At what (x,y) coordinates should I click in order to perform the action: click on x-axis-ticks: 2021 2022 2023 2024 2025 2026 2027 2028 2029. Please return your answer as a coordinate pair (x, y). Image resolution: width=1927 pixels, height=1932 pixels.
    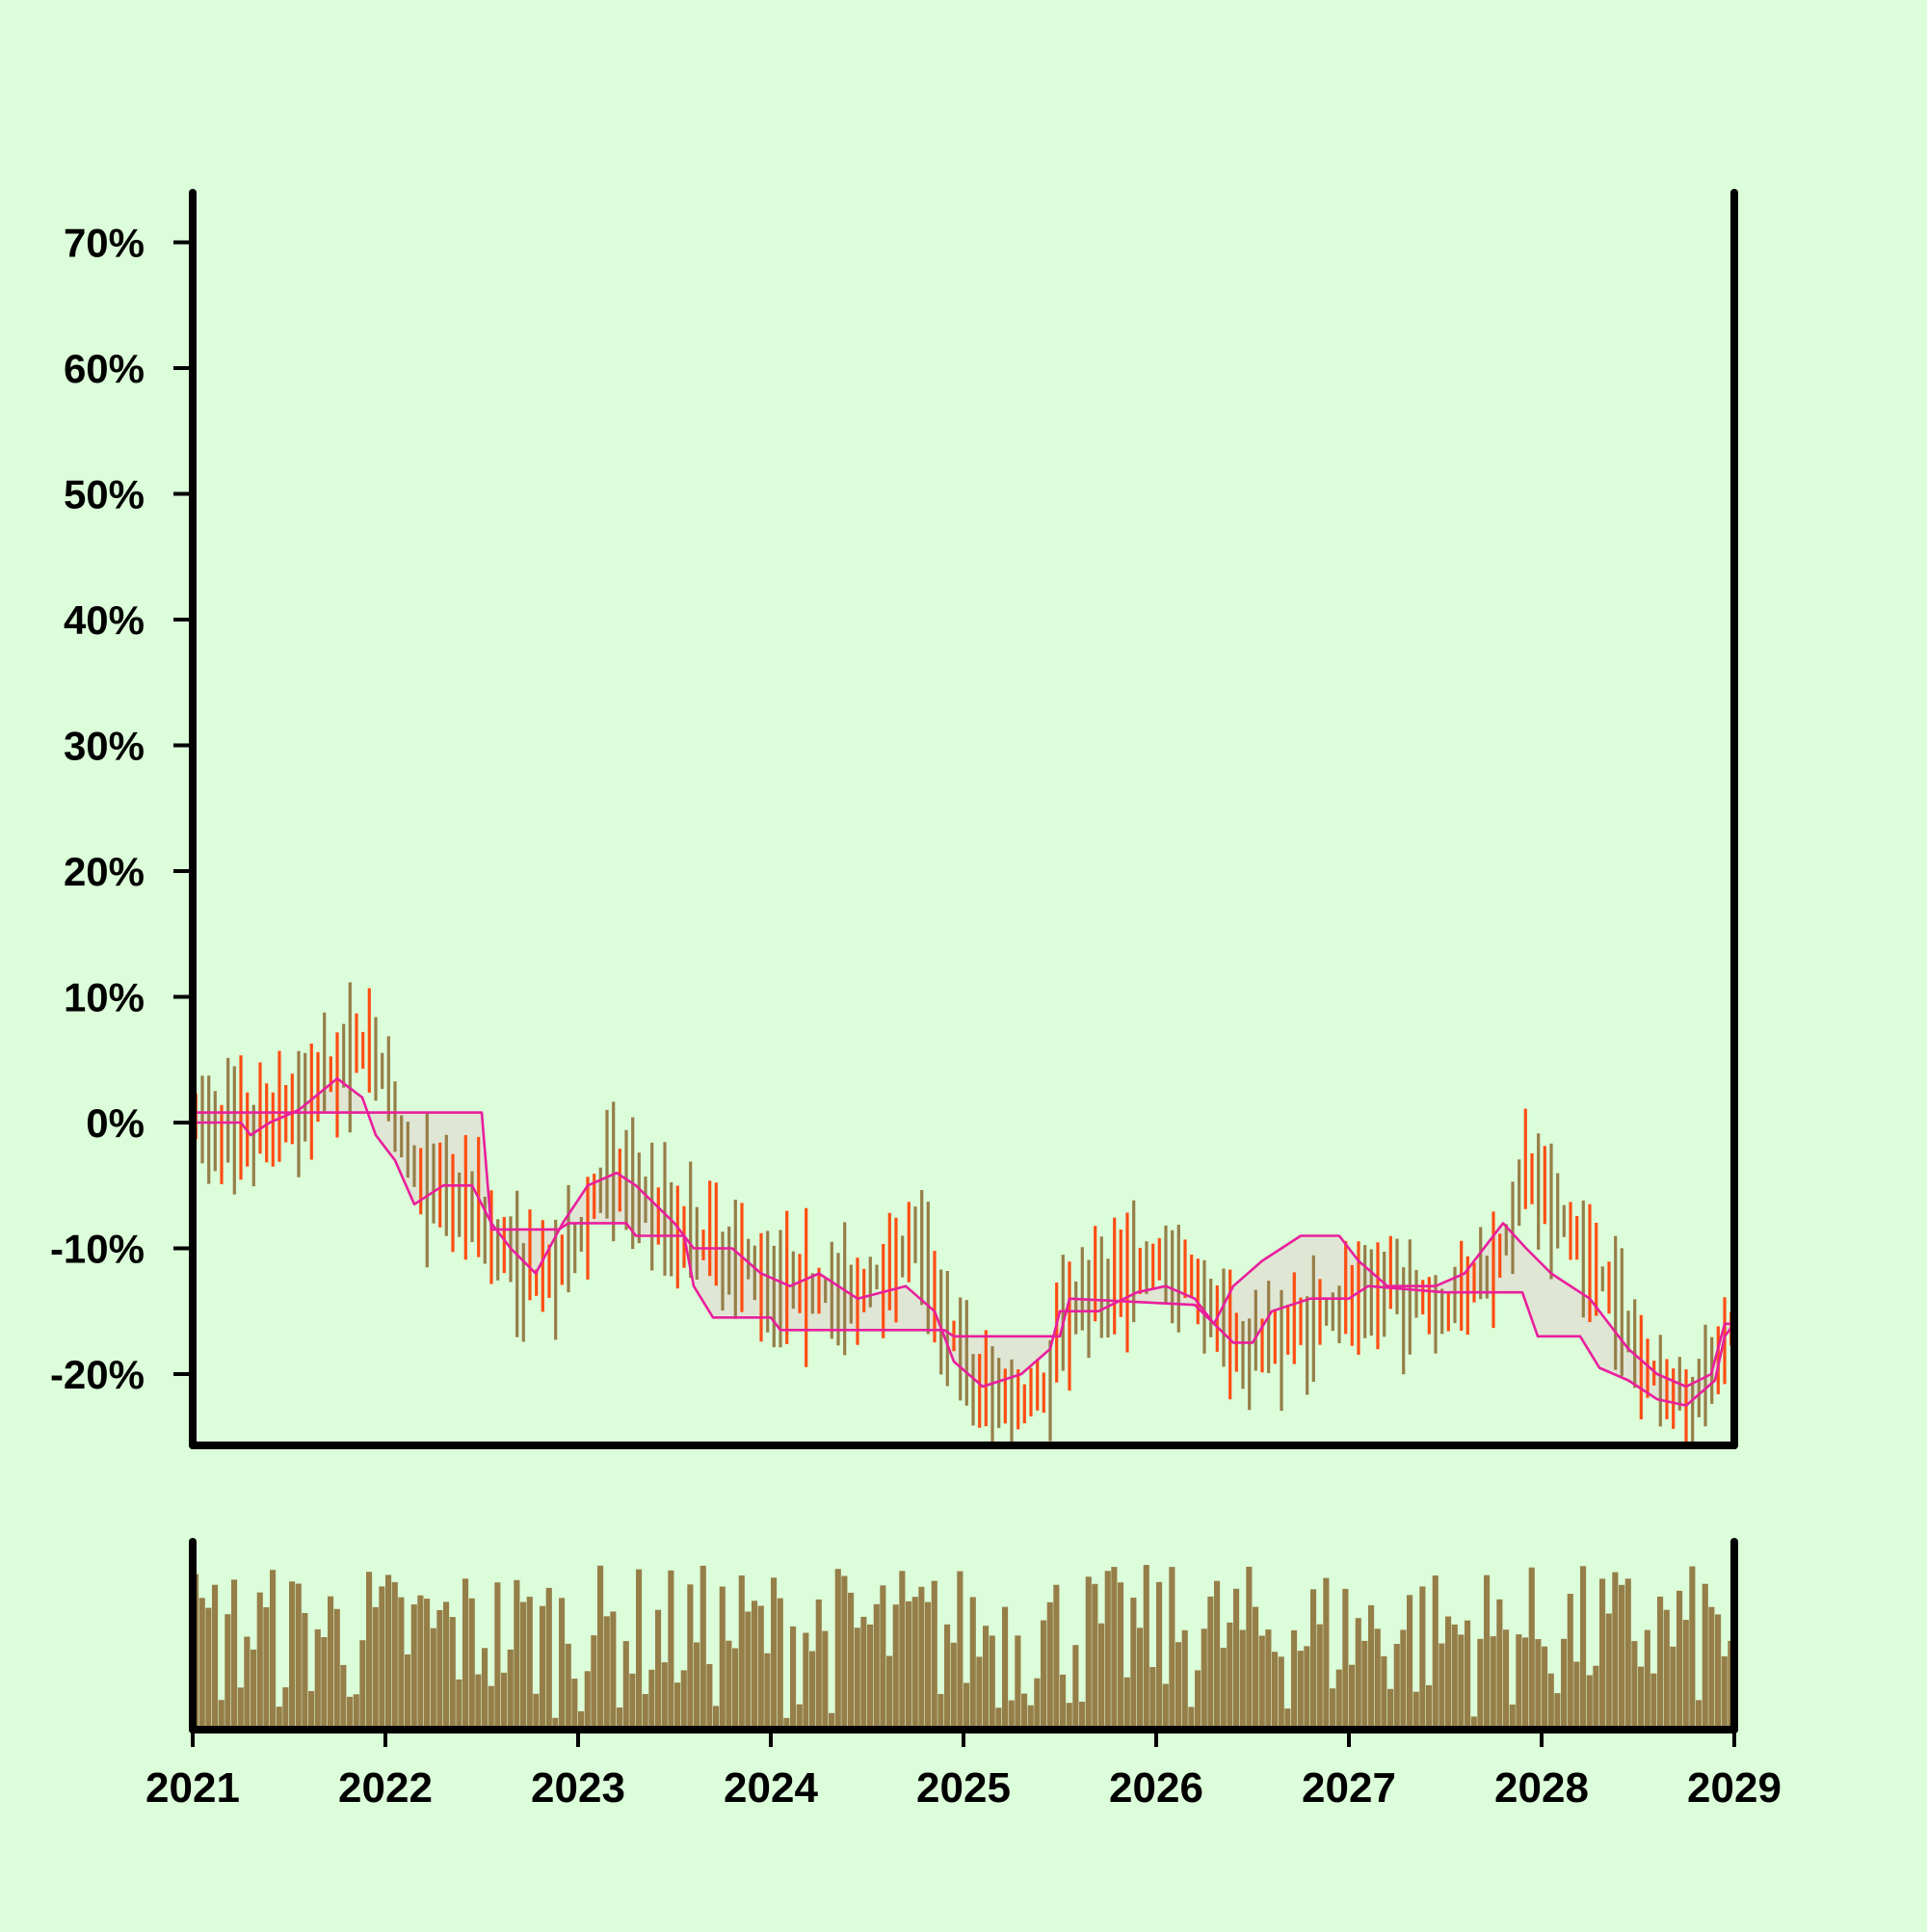
    Looking at the image, I should click on (963, 1771).